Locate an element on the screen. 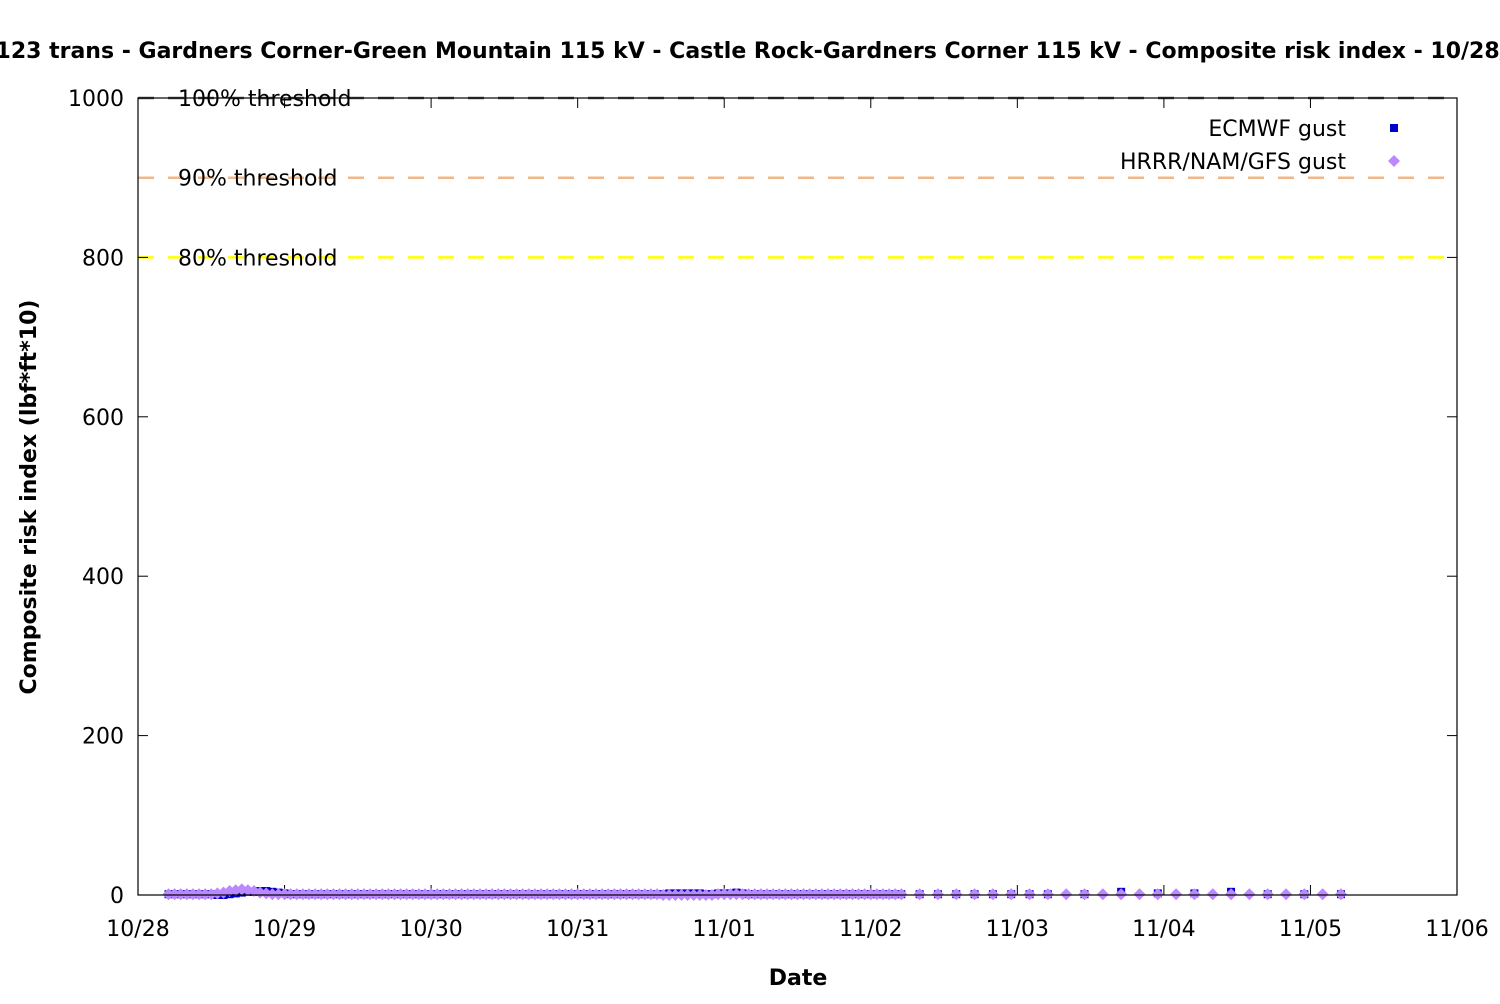 The image size is (1500, 1004). y-tick-label: 1000 is located at coordinates (96, 99).